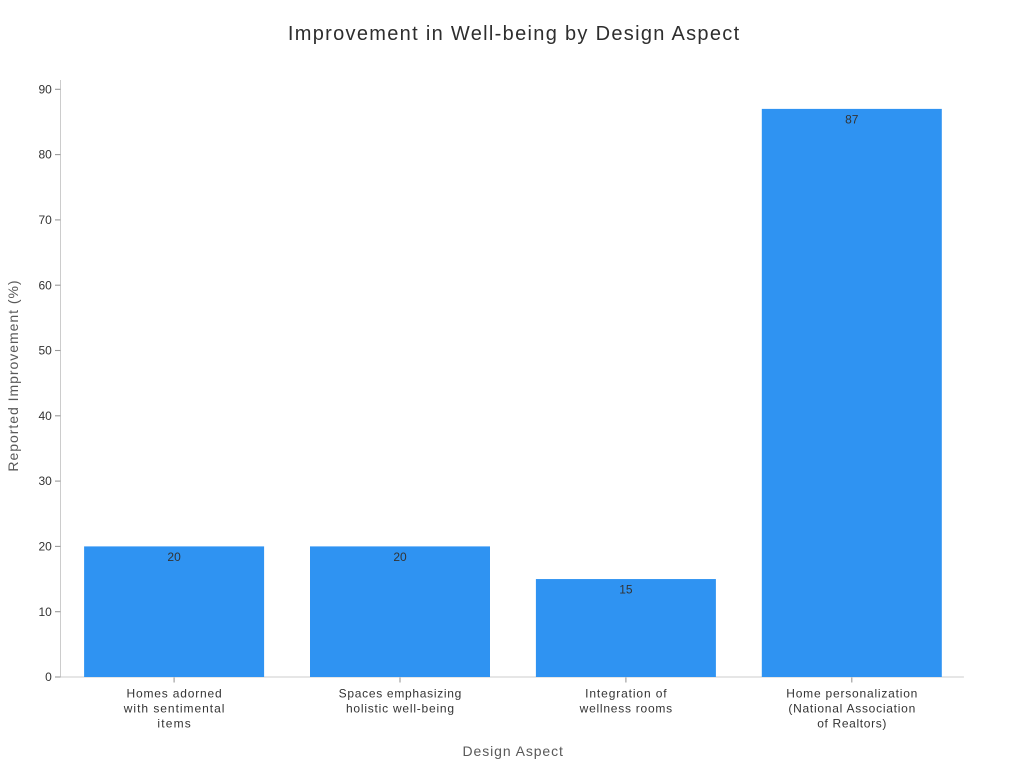 The width and height of the screenshot is (1024, 773). I want to click on svg-text: (National Association, so click(851, 708).